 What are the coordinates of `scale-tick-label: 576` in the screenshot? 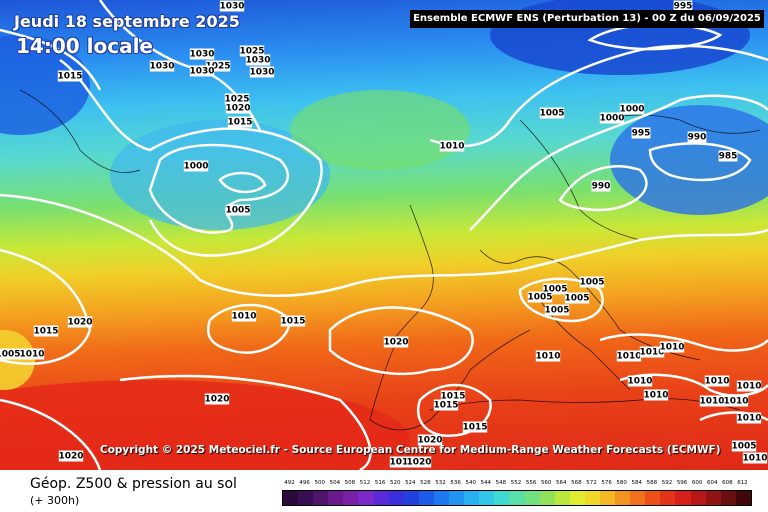 It's located at (606, 483).